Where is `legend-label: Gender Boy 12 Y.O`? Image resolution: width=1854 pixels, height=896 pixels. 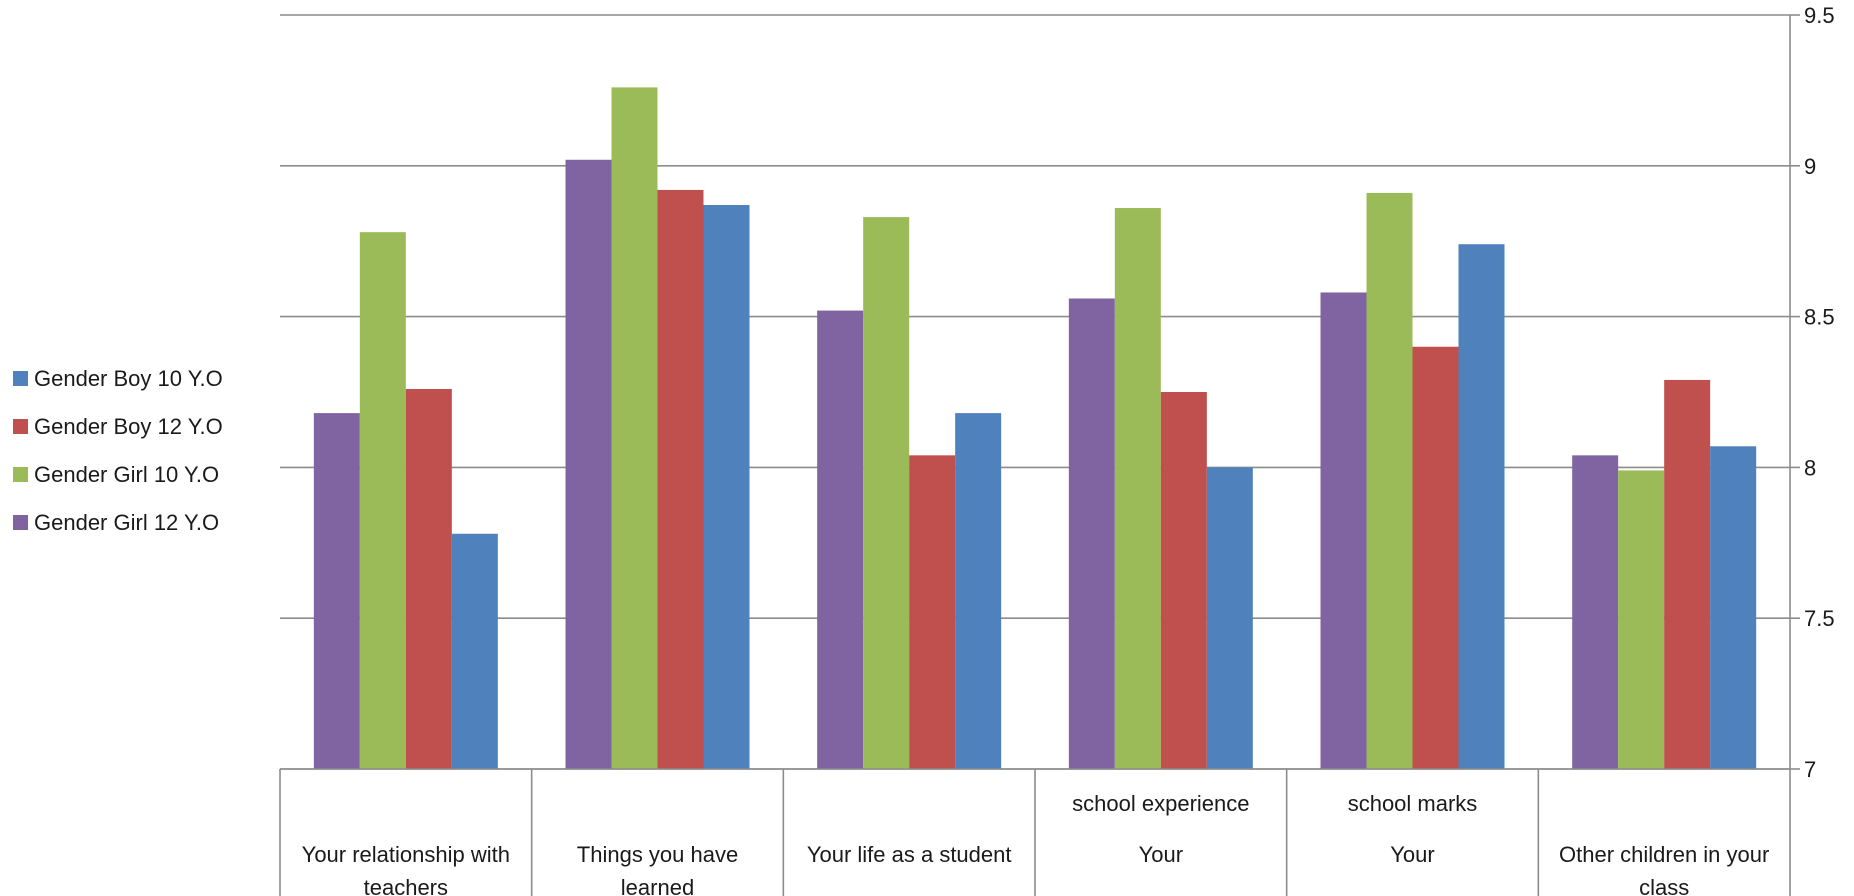 legend-label: Gender Boy 12 Y.O is located at coordinates (128, 426).